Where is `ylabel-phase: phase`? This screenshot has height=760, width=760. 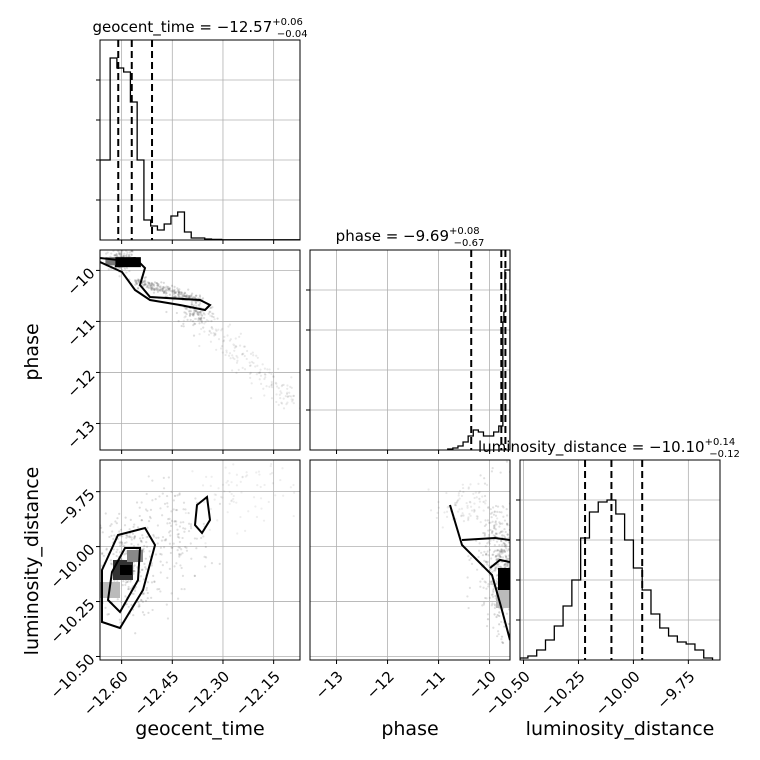 ylabel-phase: phase is located at coordinates (32, 351).